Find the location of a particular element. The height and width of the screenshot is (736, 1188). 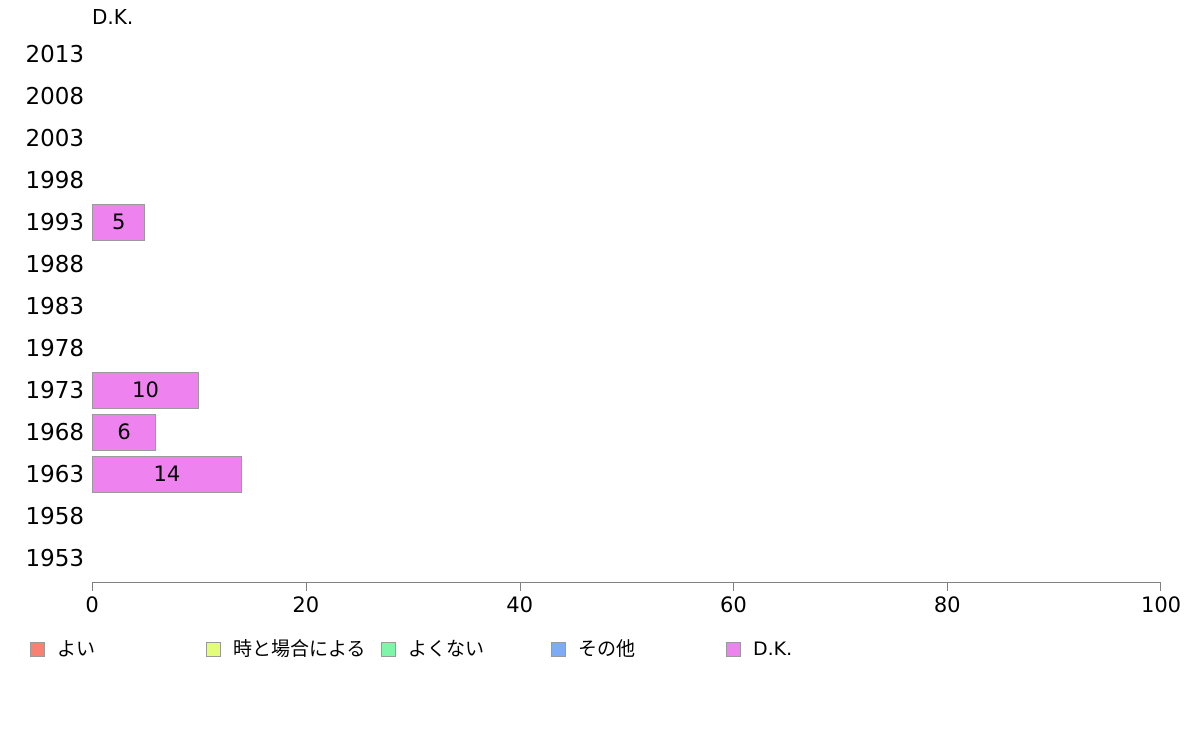

x-axis-tick-label: 0 is located at coordinates (92, 605).